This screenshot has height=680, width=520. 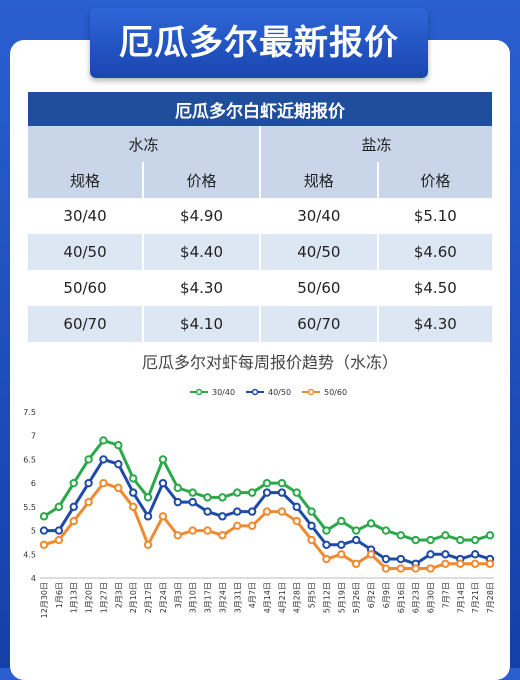 What do you see at coordinates (144, 144) in the screenshot?
I see `group-header: 水冻` at bounding box center [144, 144].